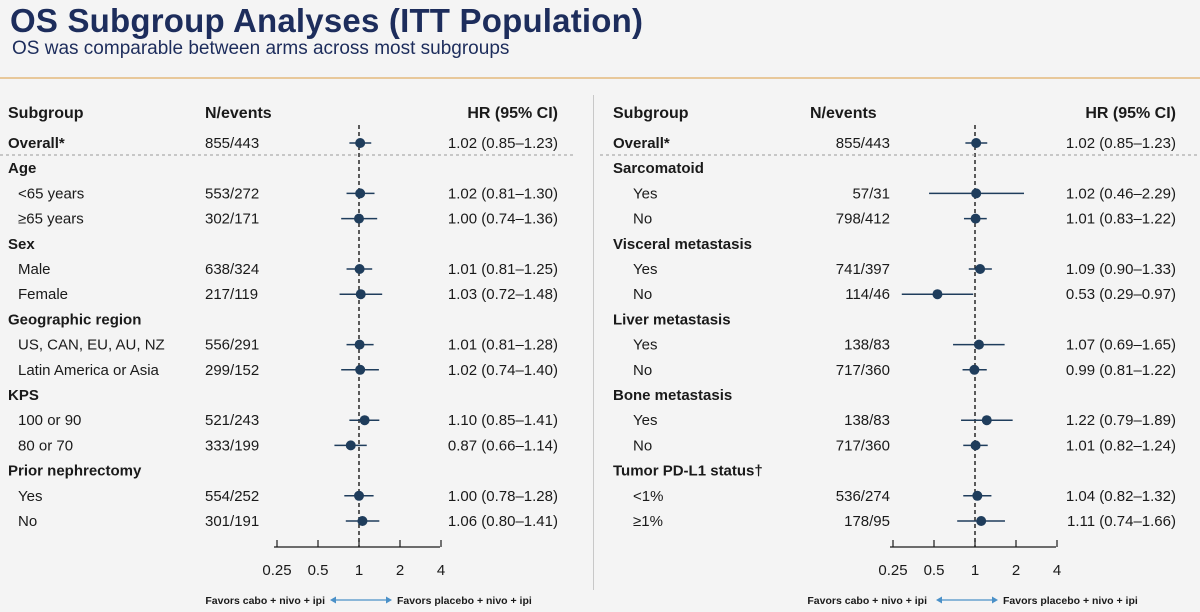 The image size is (1200, 612). What do you see at coordinates (688, 471) in the screenshot?
I see `subgroup-heading: Tumor PD-L1 status†` at bounding box center [688, 471].